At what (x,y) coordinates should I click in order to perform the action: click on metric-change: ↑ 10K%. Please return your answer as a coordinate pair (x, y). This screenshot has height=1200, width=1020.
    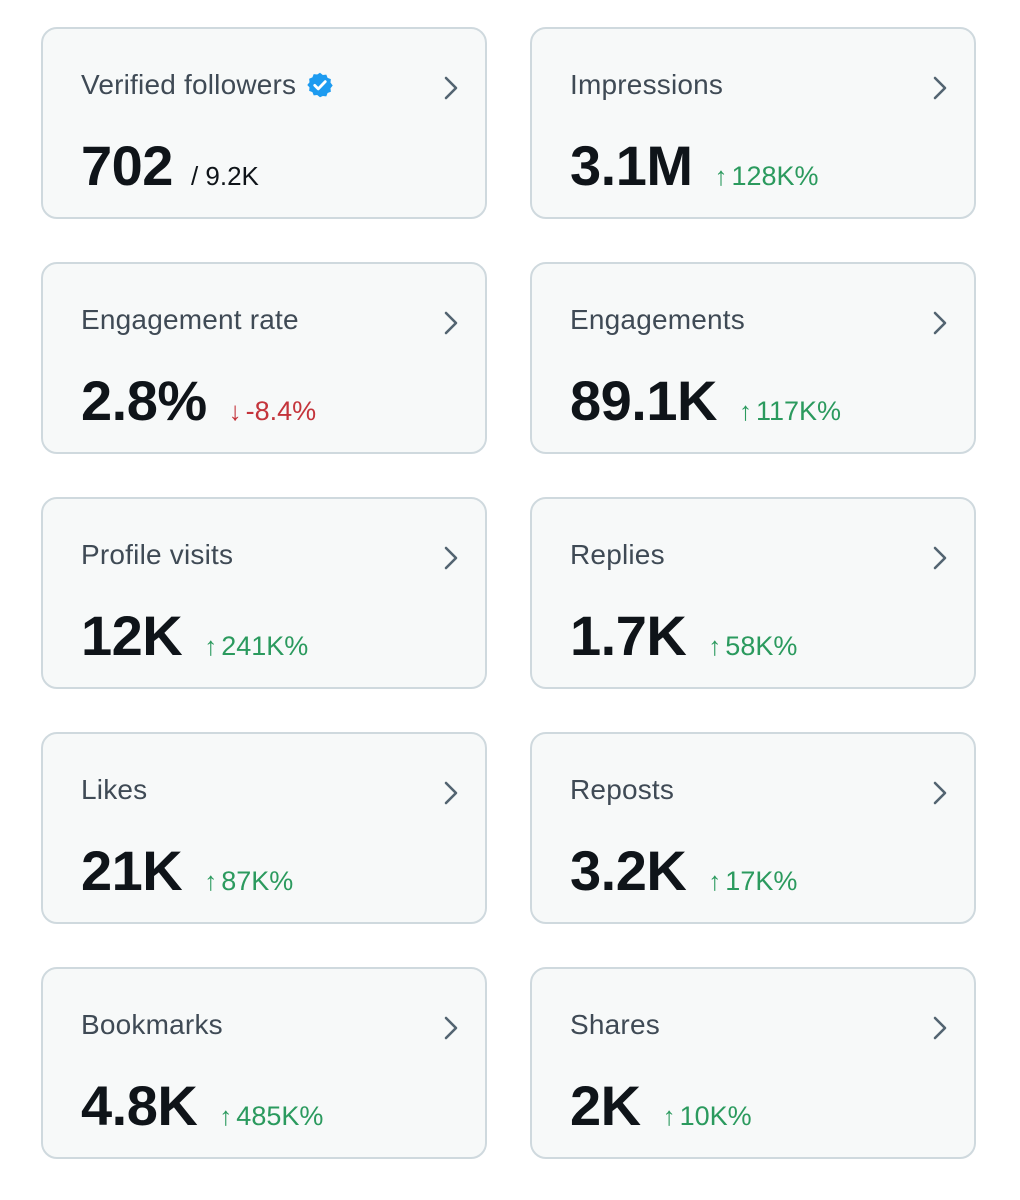
    Looking at the image, I should click on (707, 1116).